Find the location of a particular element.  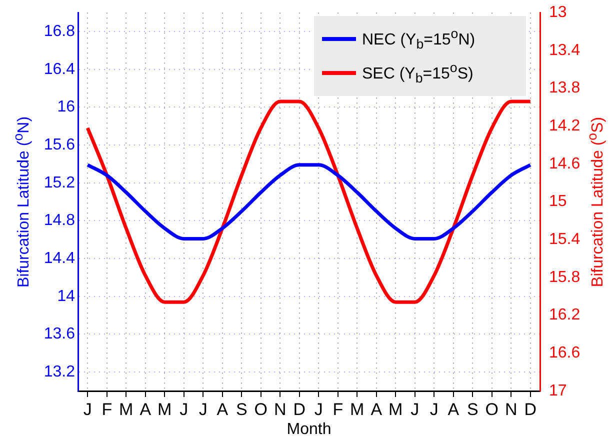

y-tick-label: 16 is located at coordinates (66, 107).